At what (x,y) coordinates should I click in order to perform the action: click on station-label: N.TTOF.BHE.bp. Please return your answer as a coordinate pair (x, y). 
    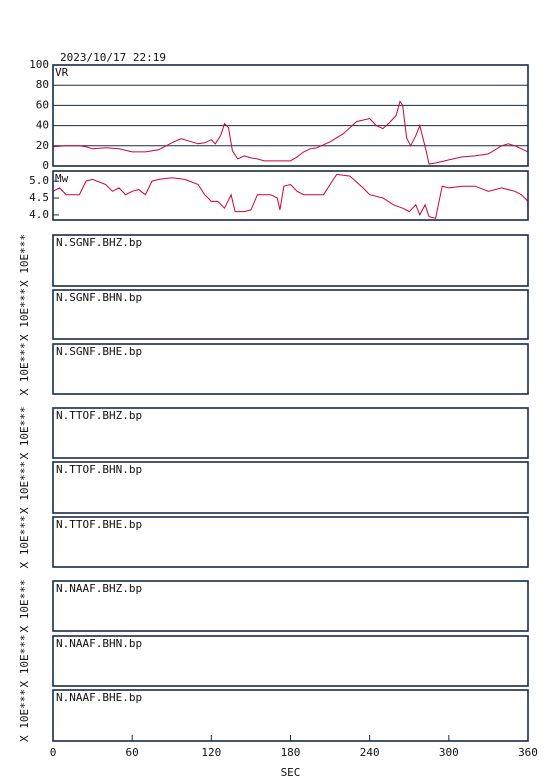
    Looking at the image, I should click on (99, 524).